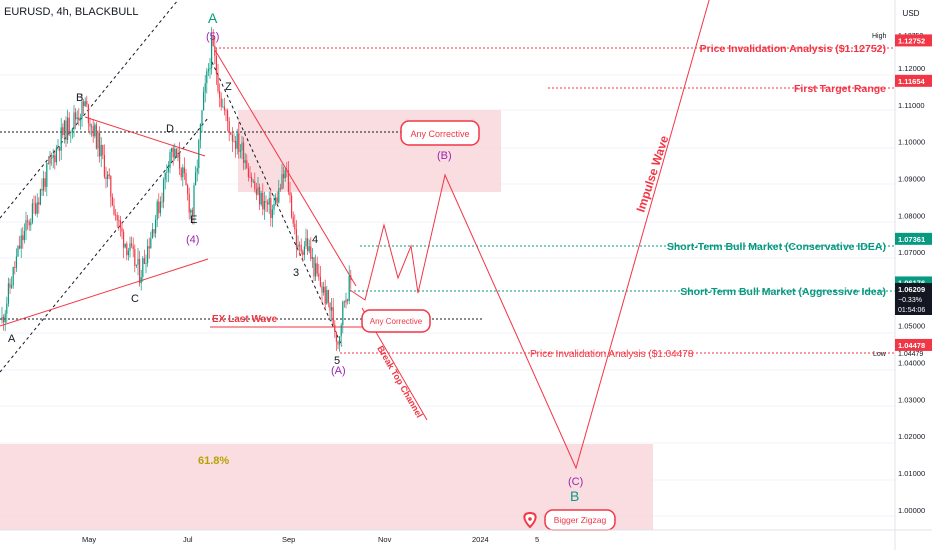 This screenshot has height=555, width=932. Describe the element at coordinates (911, 142) in the screenshot. I see `price-tick-label: 1.10000` at that location.